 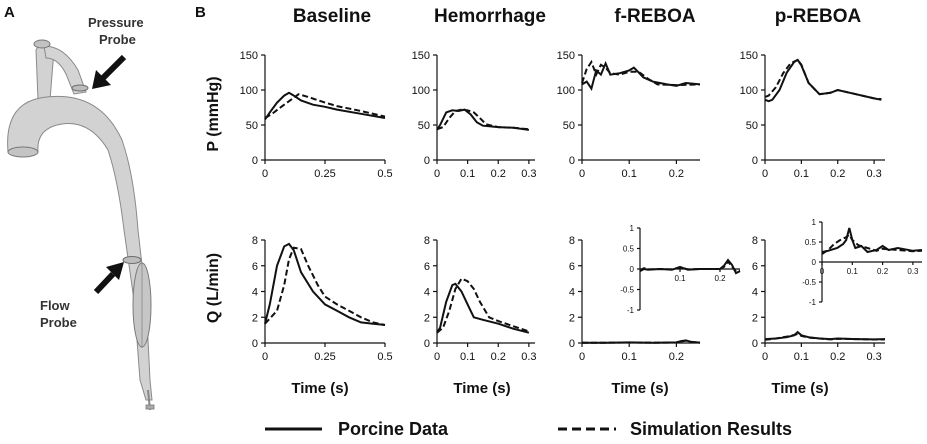 I want to click on x-axis-label-hemorrhage: Time (s), so click(x=481, y=388).